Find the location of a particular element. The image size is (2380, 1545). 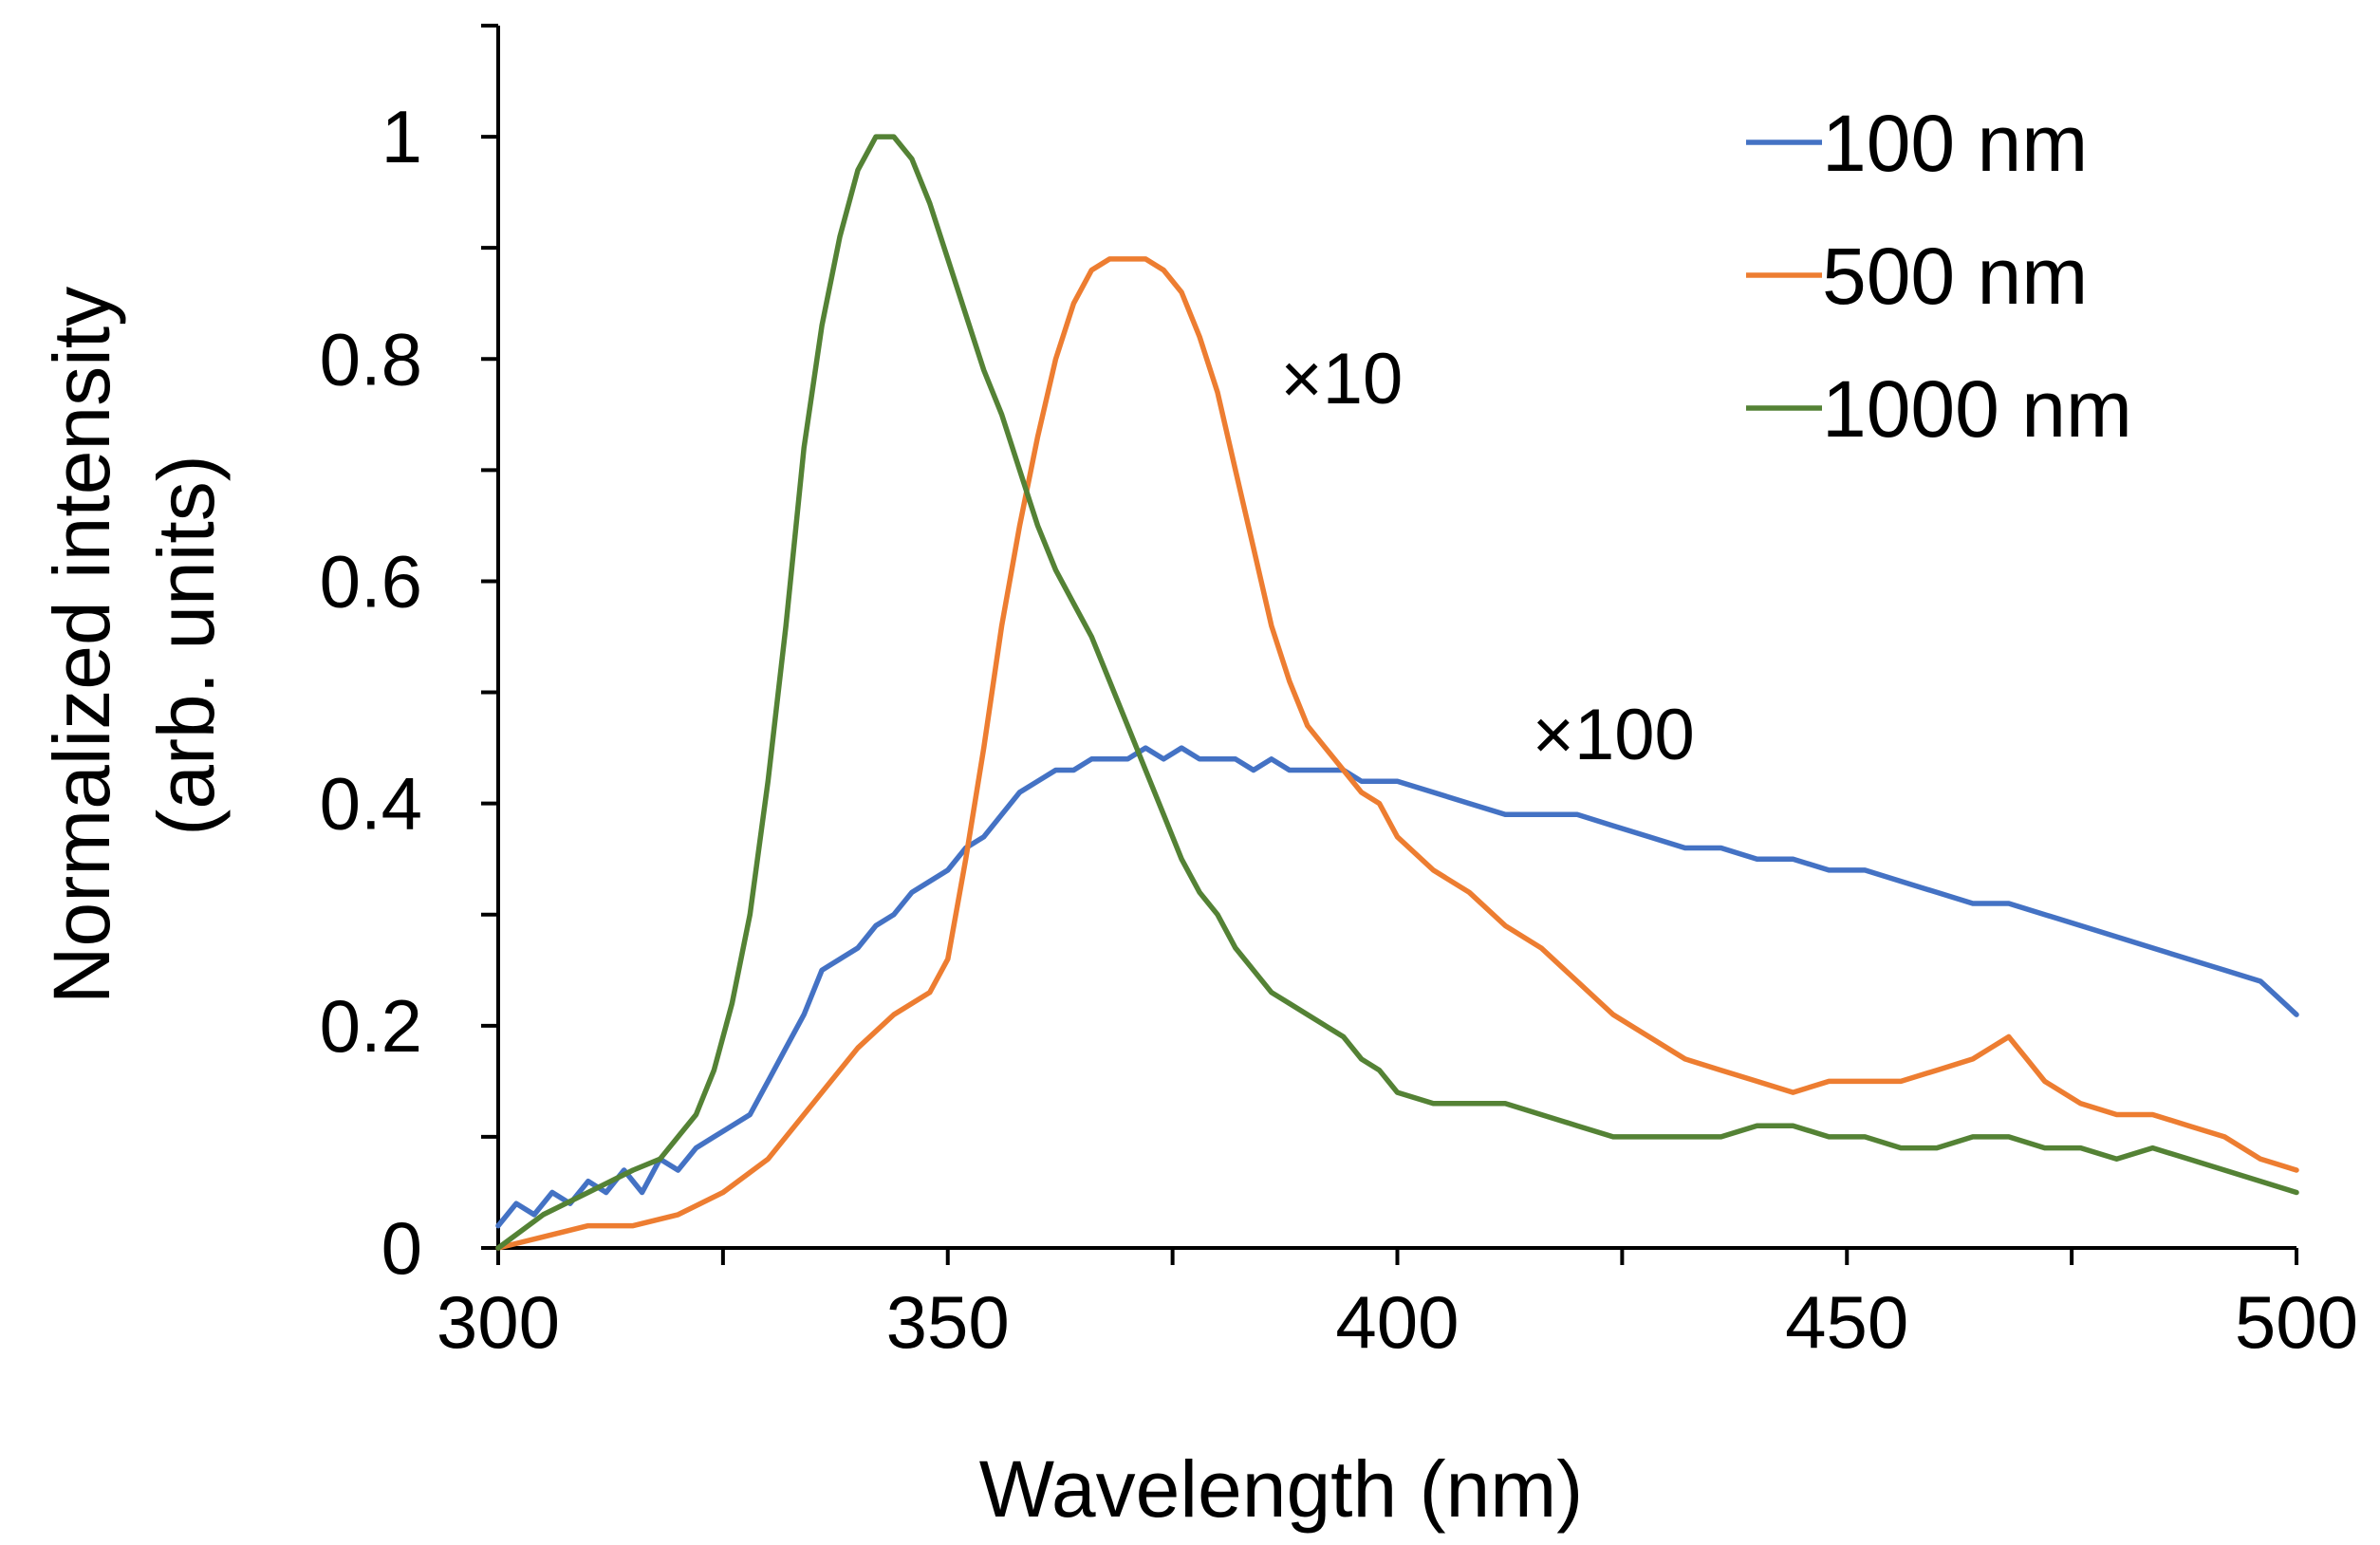

legend-label: 500 nm is located at coordinates (1955, 276).